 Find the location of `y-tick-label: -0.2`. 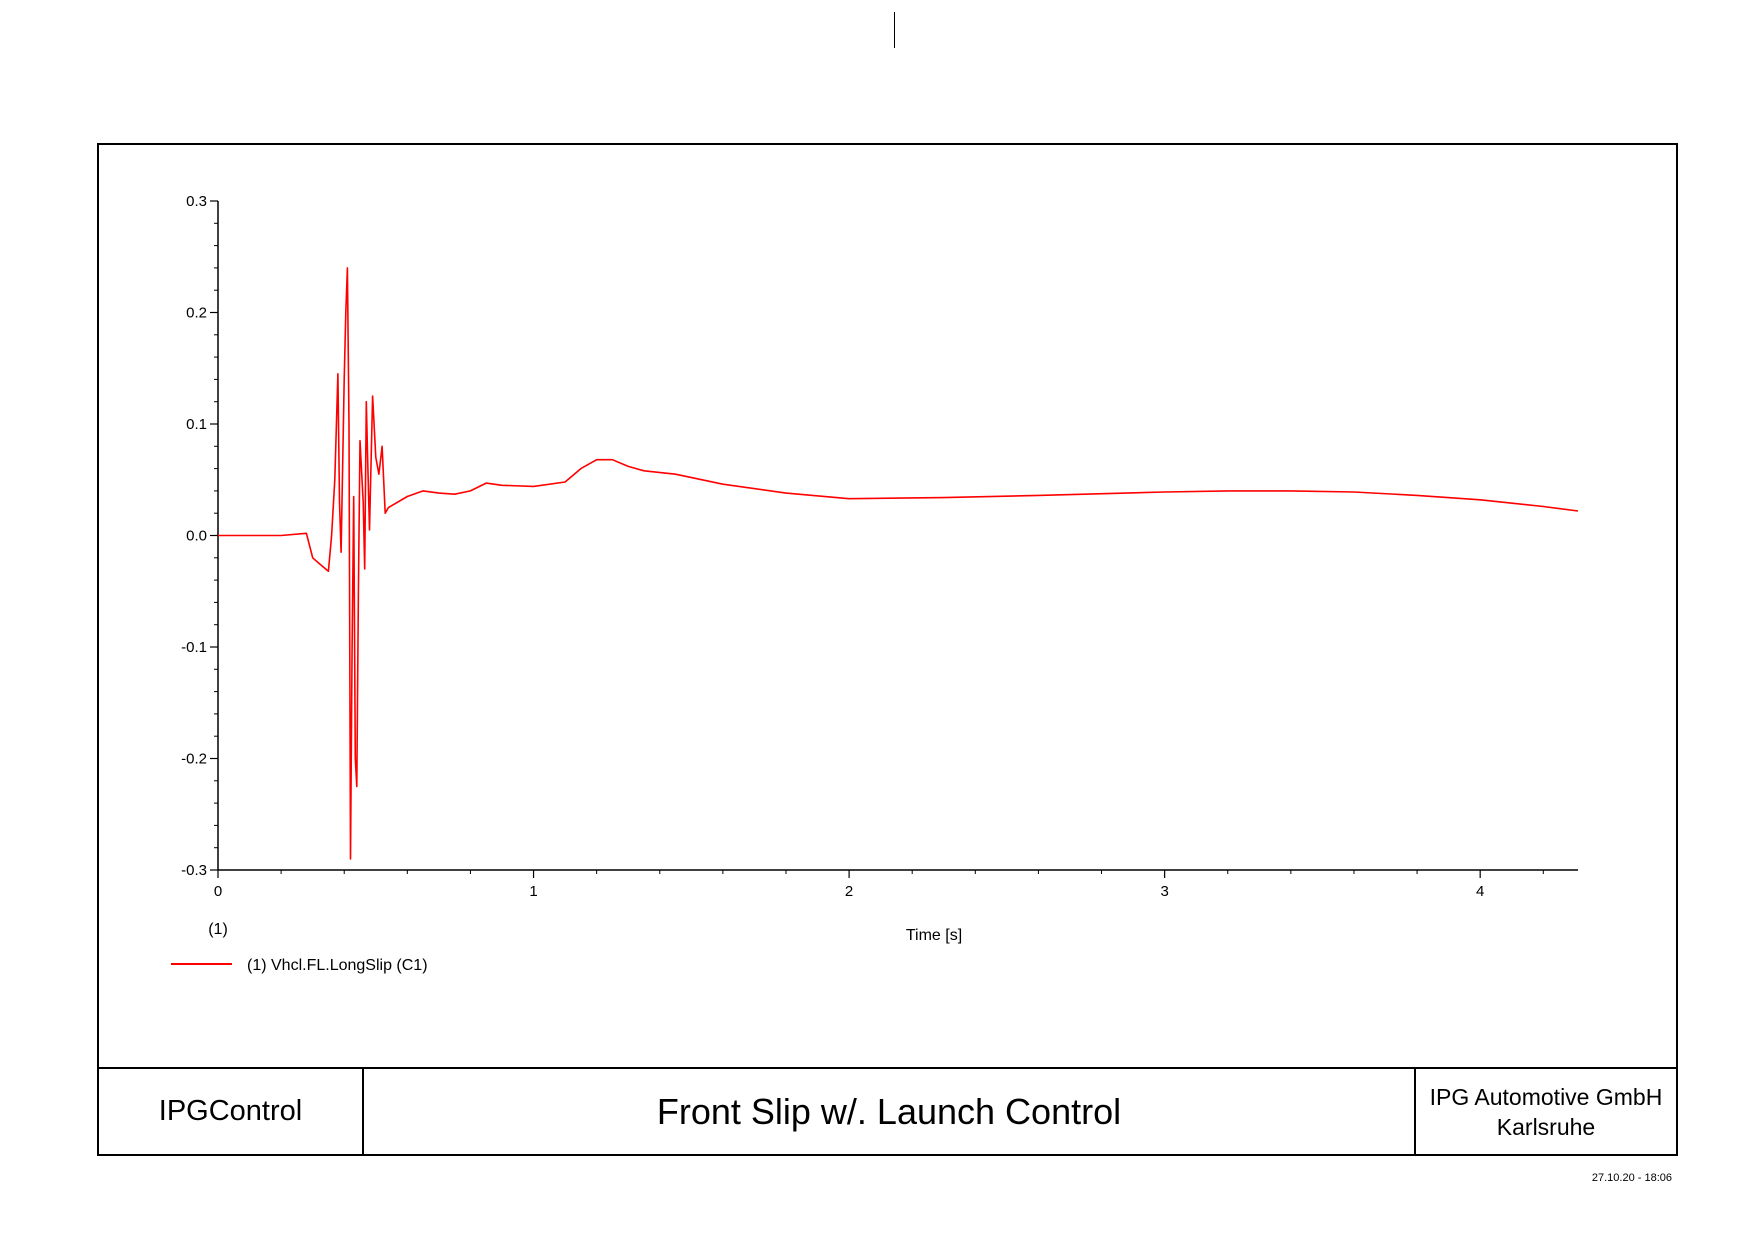

y-tick-label: -0.2 is located at coordinates (194, 759).